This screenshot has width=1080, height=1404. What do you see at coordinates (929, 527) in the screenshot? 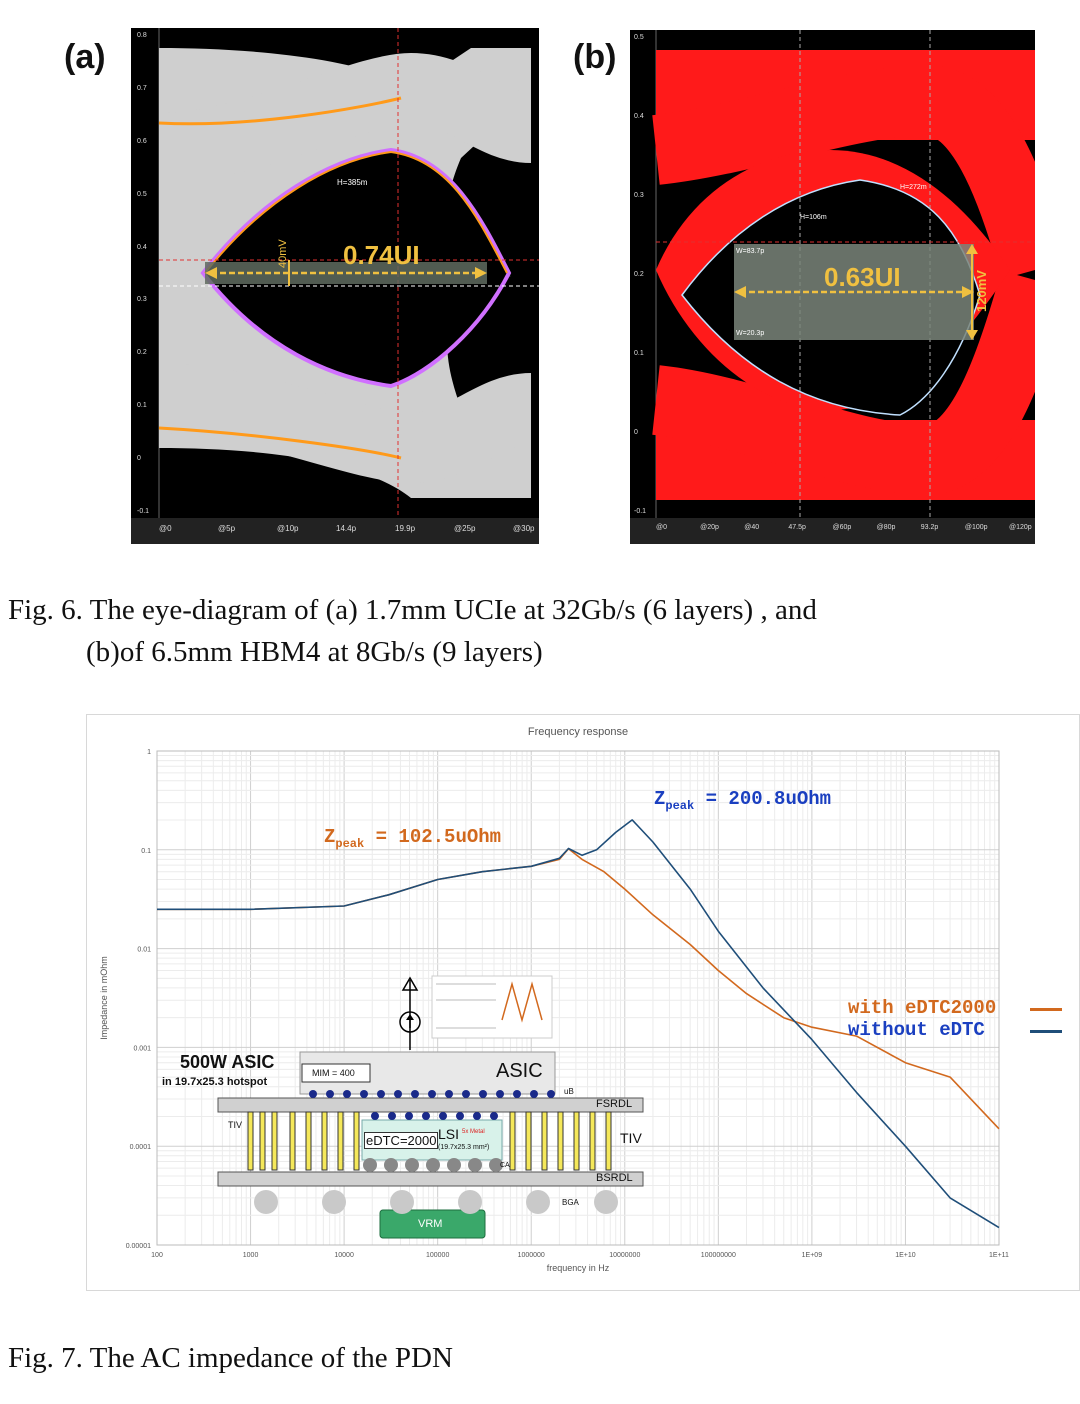
I see `eye-b-x-tick: 93.2p` at bounding box center [929, 527].